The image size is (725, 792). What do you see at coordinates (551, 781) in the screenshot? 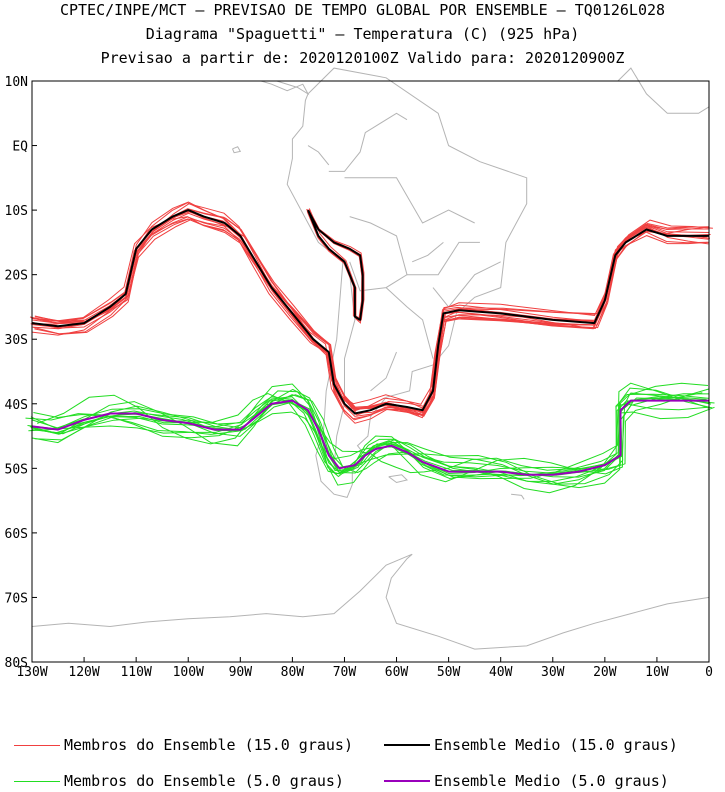
I see `legend-label-mean5: Ensemble Medio (5.0 graus)` at bounding box center [551, 781].